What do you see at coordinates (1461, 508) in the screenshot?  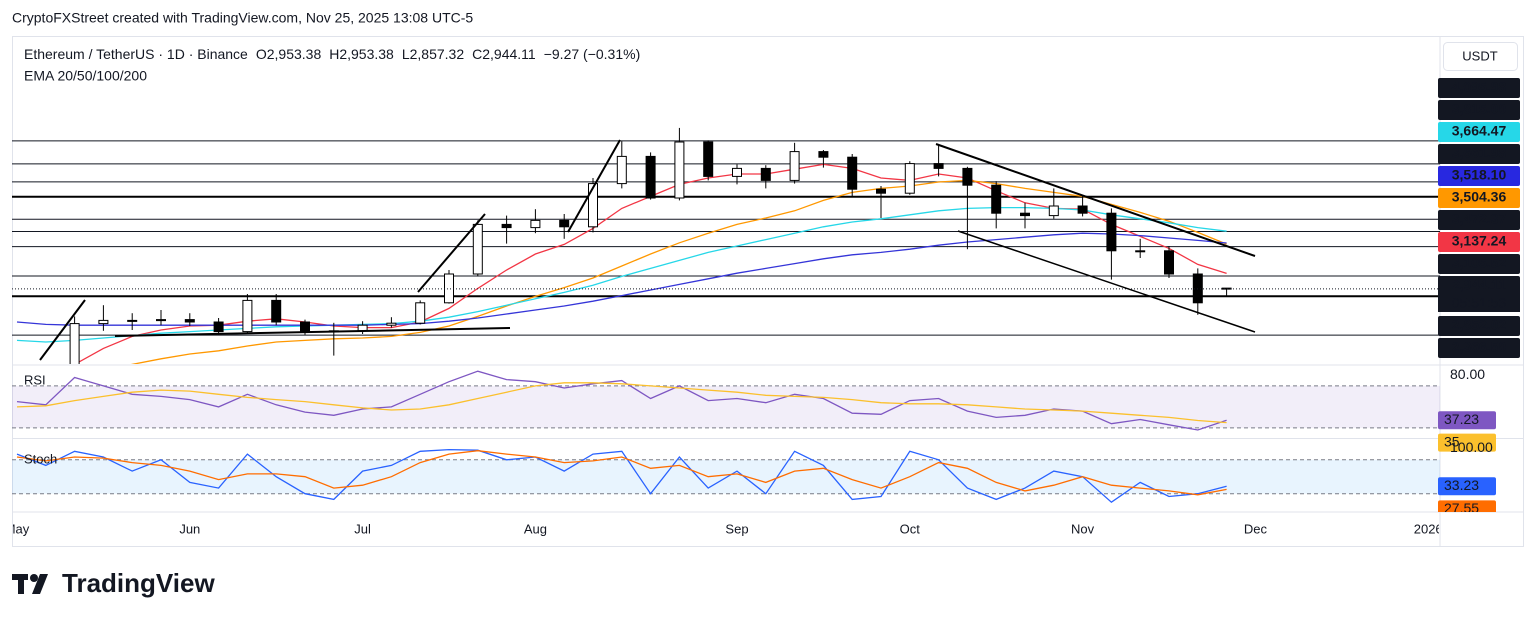 I see `value-label: 27.55` at bounding box center [1461, 508].